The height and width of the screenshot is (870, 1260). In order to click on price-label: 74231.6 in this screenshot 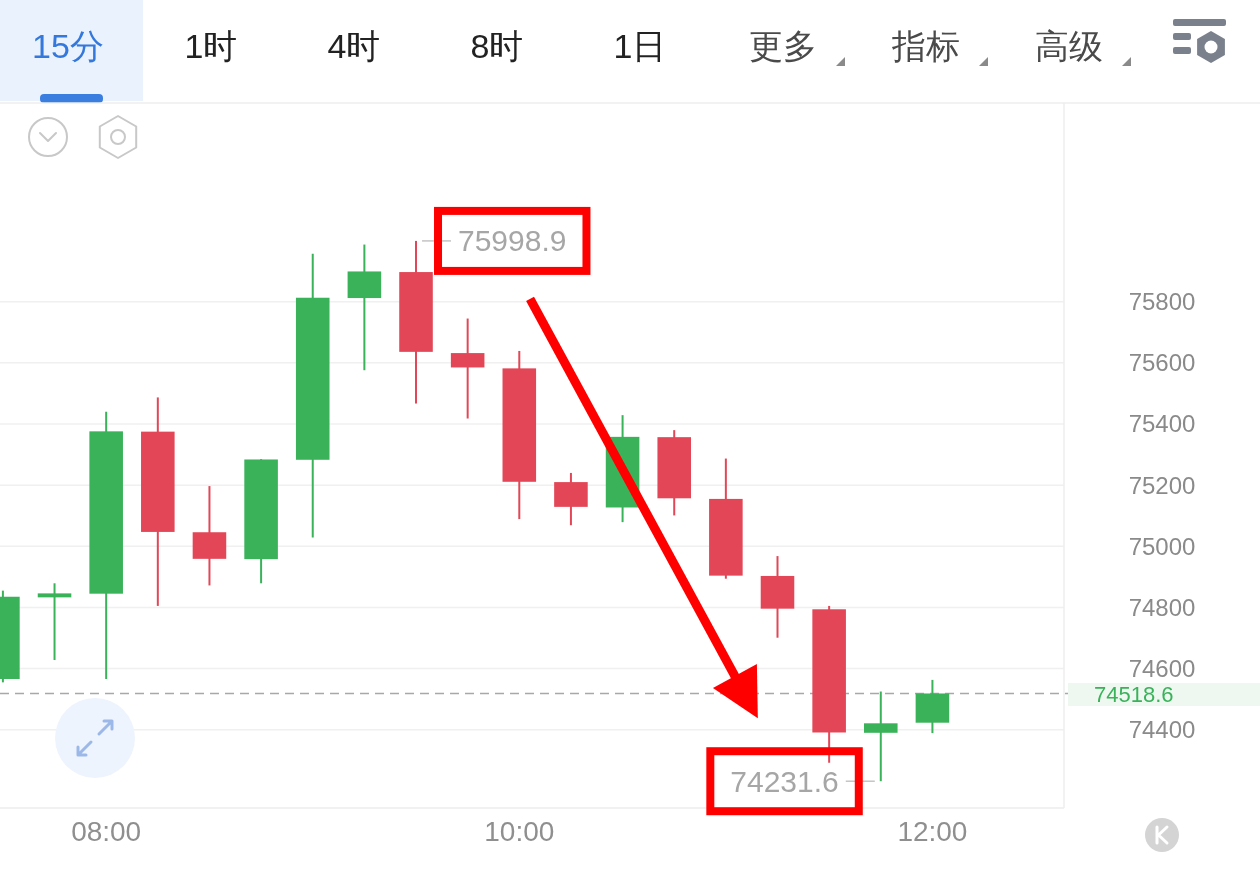, I will do `click(803, 781)`.